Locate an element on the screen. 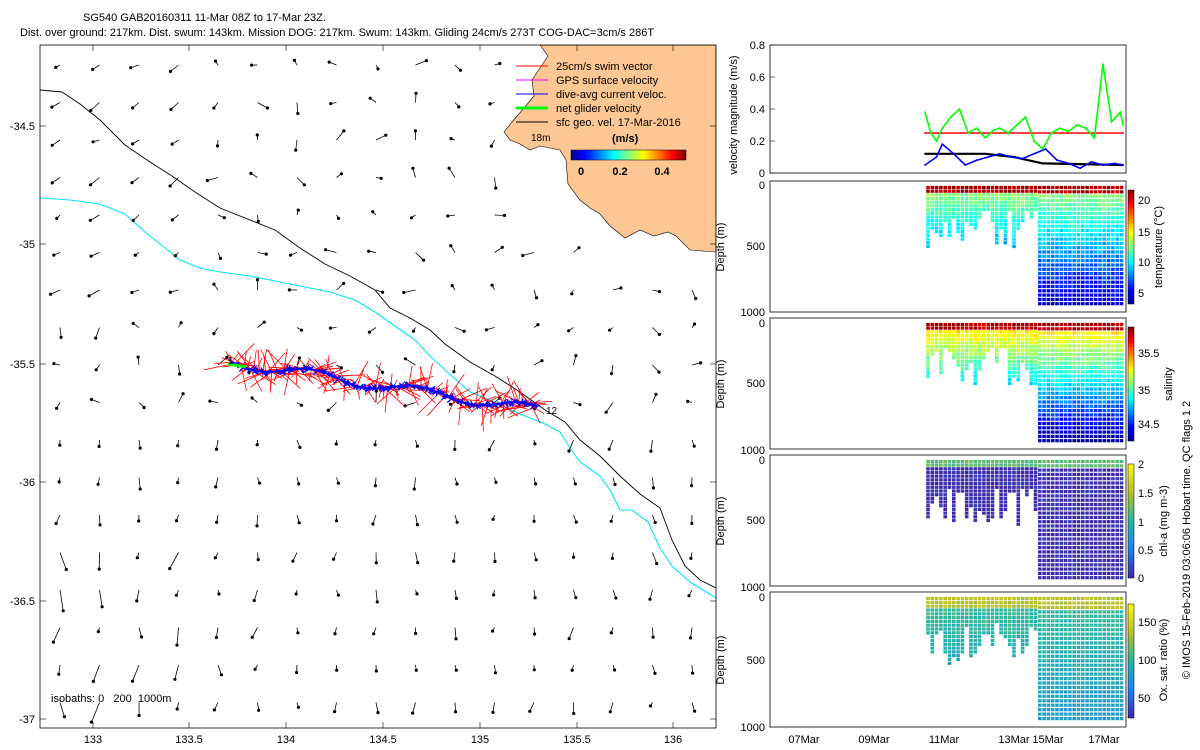 This screenshot has height=750, width=1200. chla-colorbar-tick: 1.5 is located at coordinates (1145, 494).